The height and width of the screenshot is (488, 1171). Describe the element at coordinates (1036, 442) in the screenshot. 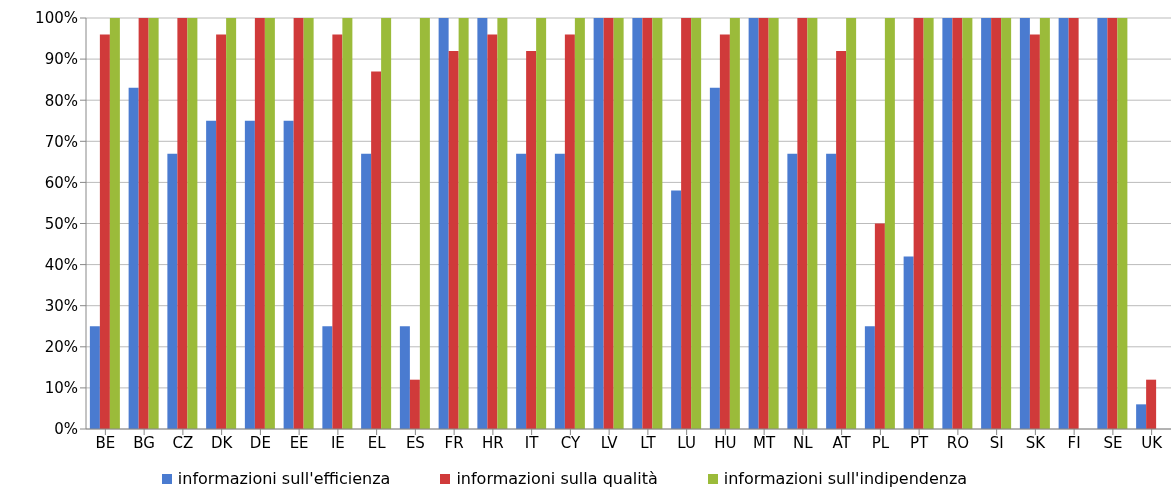

I see `x-tick-label: SK` at that location.